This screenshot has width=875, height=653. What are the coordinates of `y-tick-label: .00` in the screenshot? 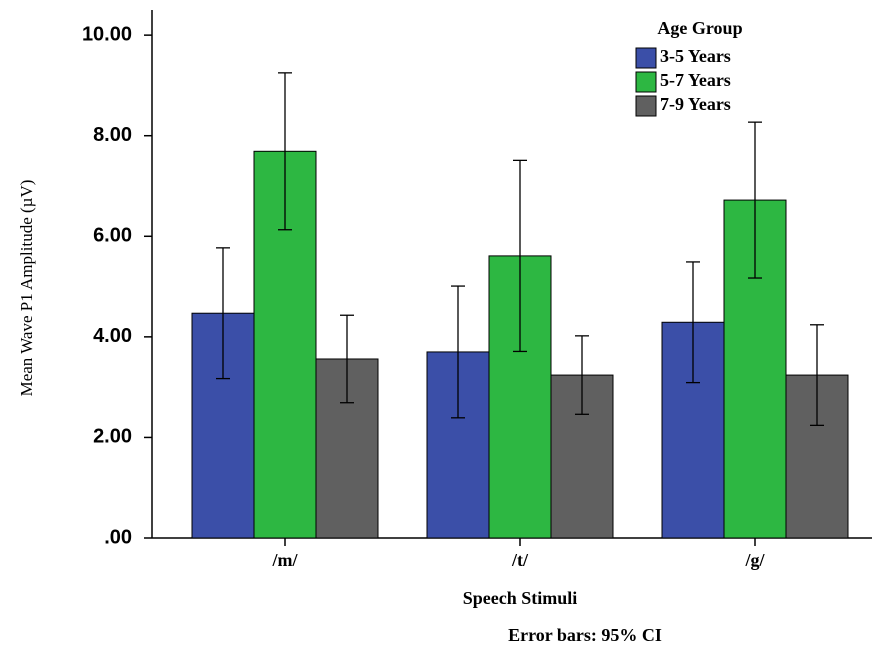 It's located at (118, 537).